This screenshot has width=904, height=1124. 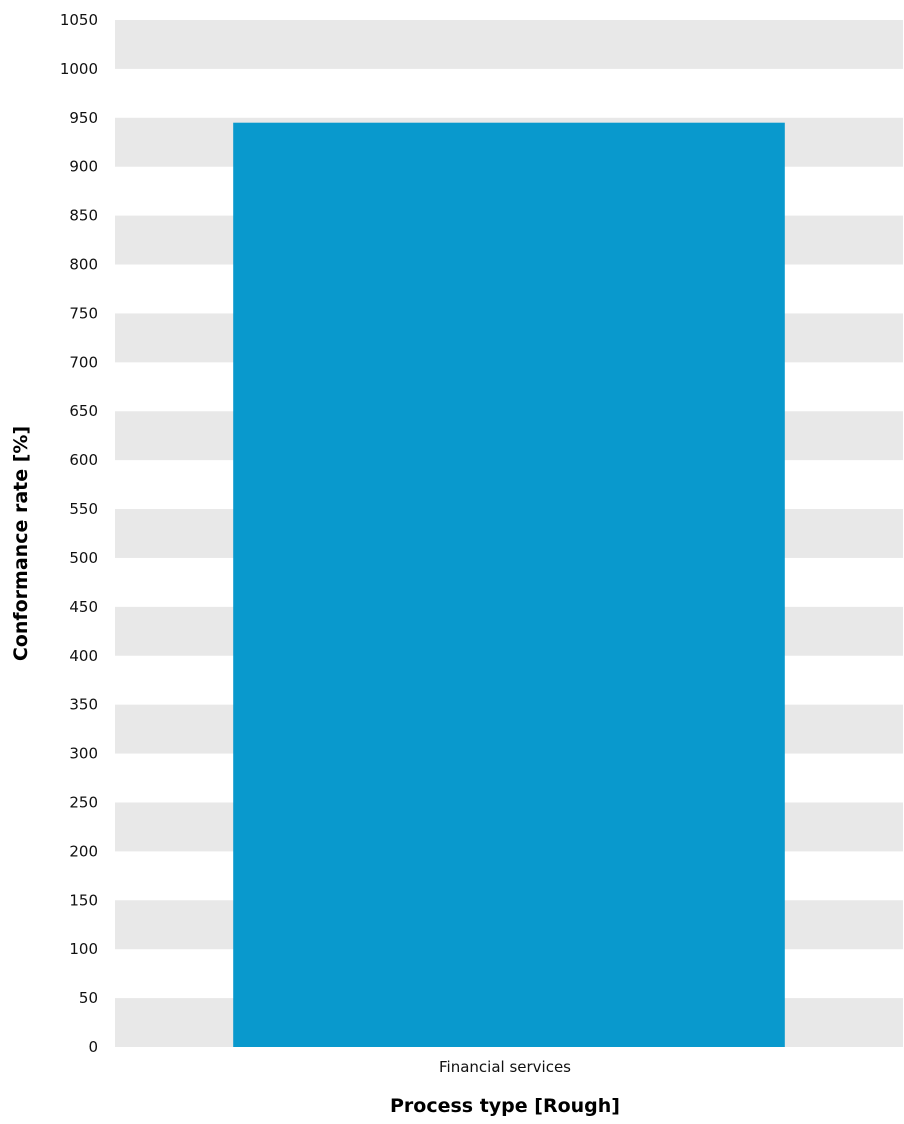 I want to click on y-tick-label: 600, so click(x=83, y=460).